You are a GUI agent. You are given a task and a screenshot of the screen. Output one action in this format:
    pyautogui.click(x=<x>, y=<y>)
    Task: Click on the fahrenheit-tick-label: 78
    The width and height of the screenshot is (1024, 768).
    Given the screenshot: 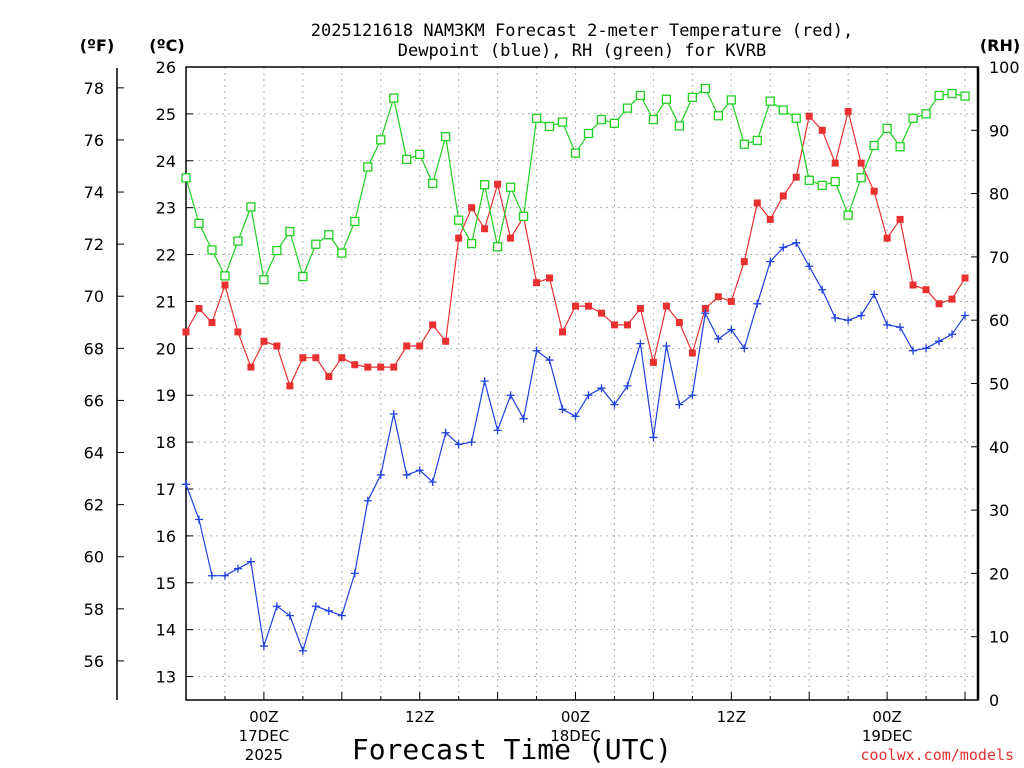 What is the action you would take?
    pyautogui.click(x=94, y=88)
    